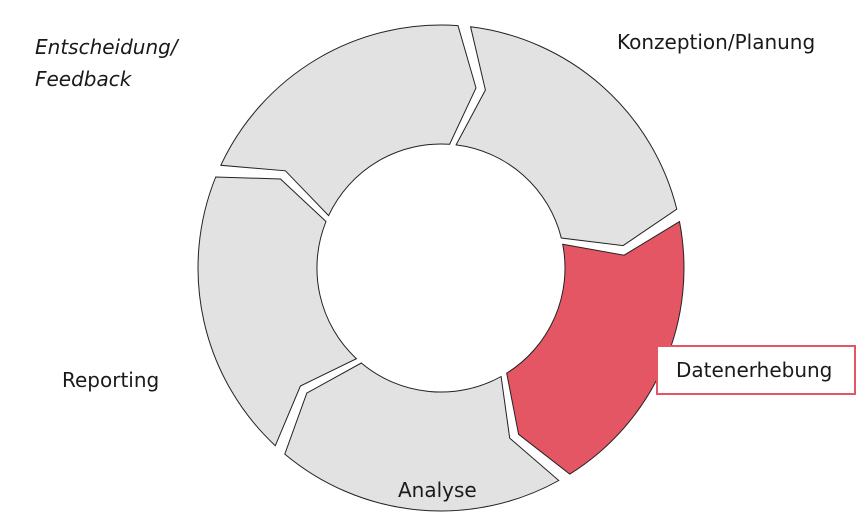 This screenshot has width=856, height=528. I want to click on node-label: Reporting, so click(110, 380).